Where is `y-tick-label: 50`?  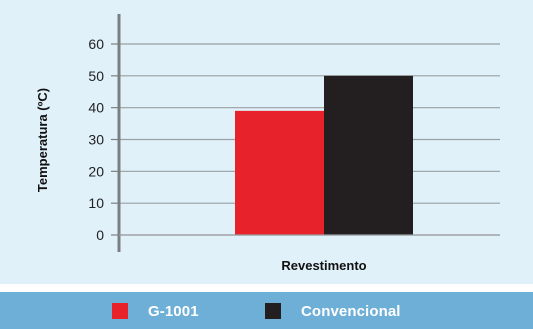 y-tick-label: 50 is located at coordinates (96, 76).